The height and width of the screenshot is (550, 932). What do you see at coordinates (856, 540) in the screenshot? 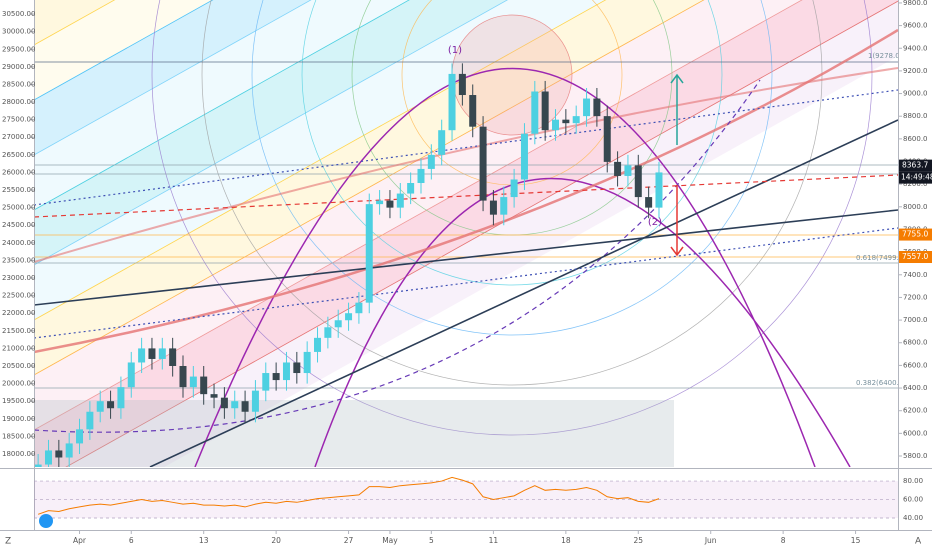
I see `x-tick-label: 15` at bounding box center [856, 540].